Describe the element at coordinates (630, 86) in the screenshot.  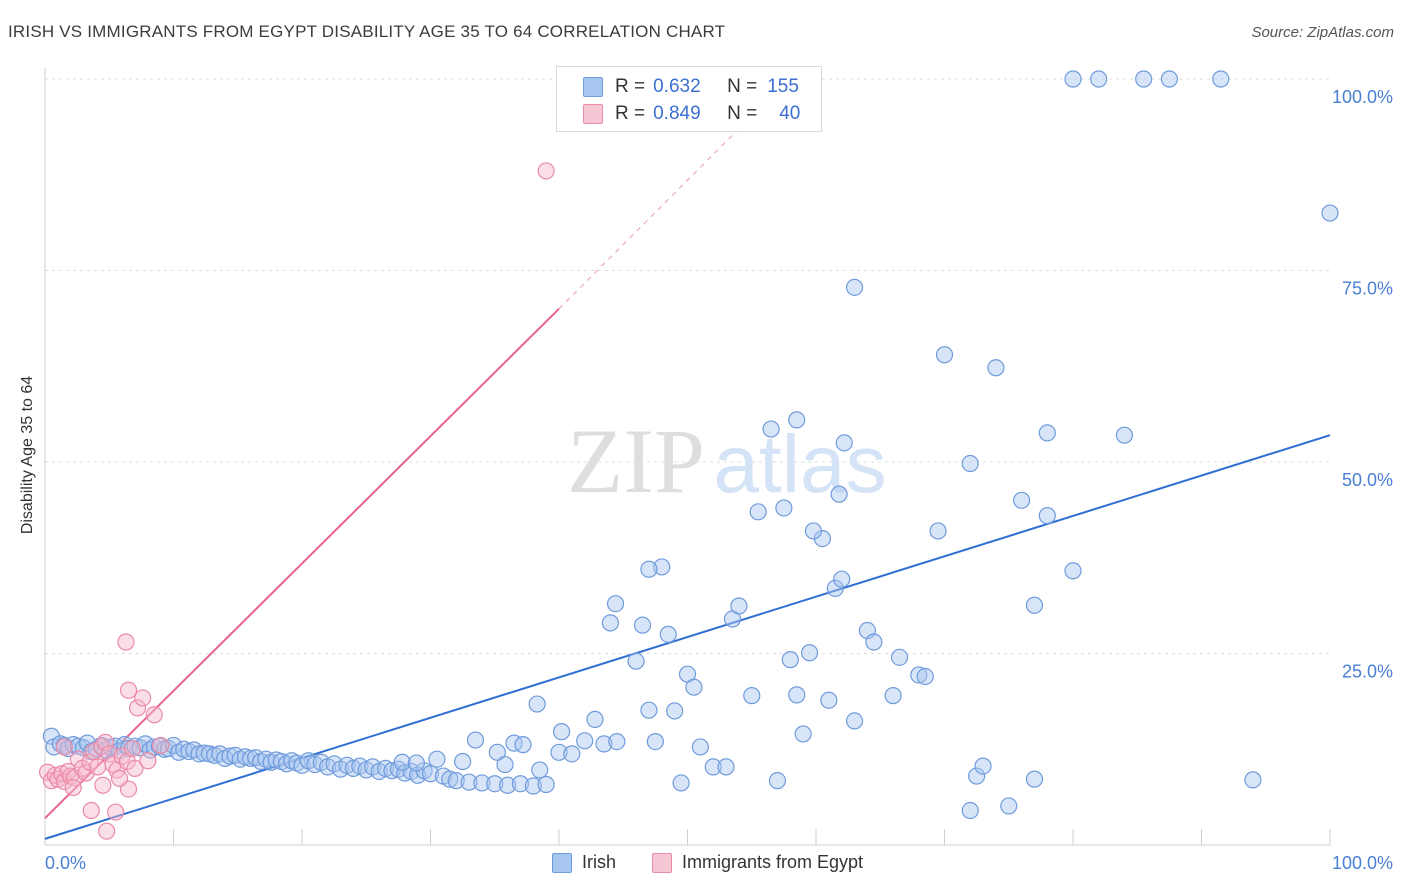
I see `irish-r-label: R =` at that location.